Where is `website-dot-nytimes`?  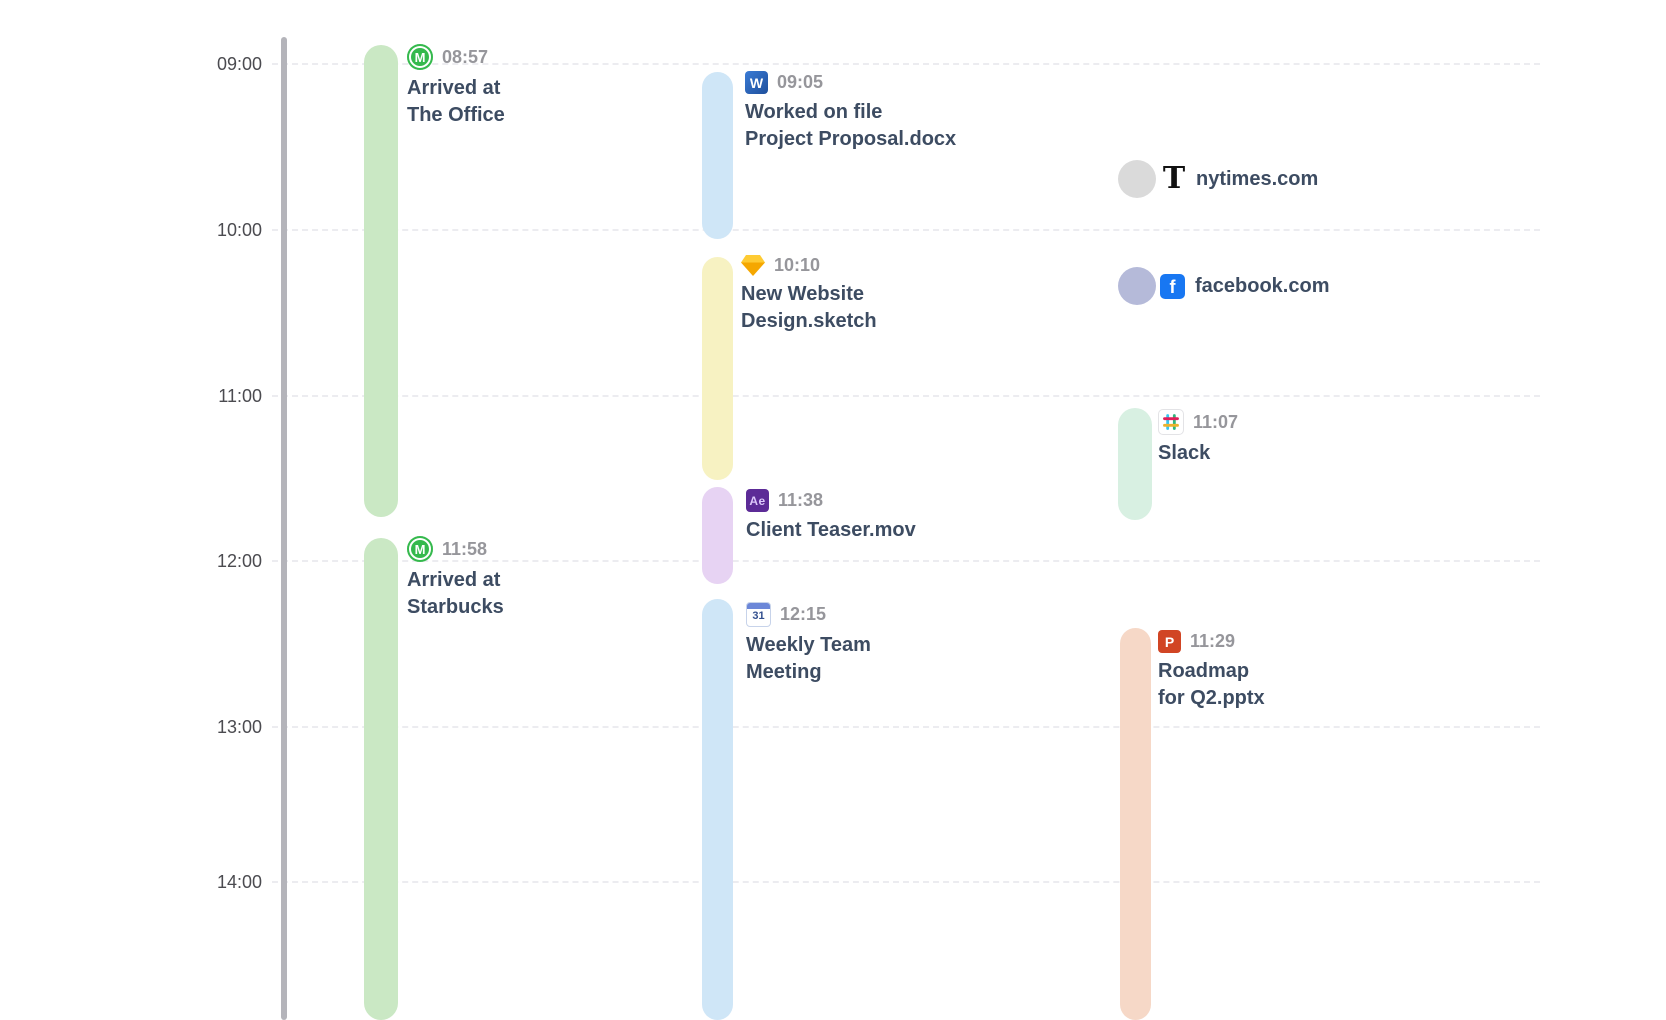 website-dot-nytimes is located at coordinates (1137, 179).